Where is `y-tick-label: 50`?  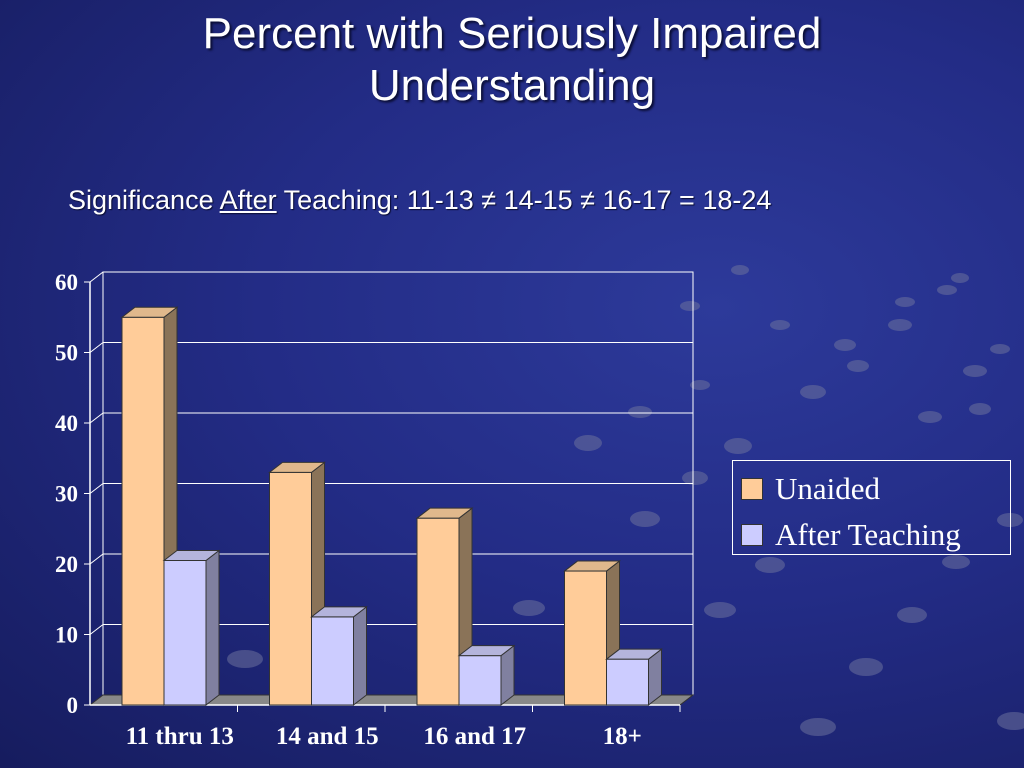
y-tick-label: 50 is located at coordinates (66, 353).